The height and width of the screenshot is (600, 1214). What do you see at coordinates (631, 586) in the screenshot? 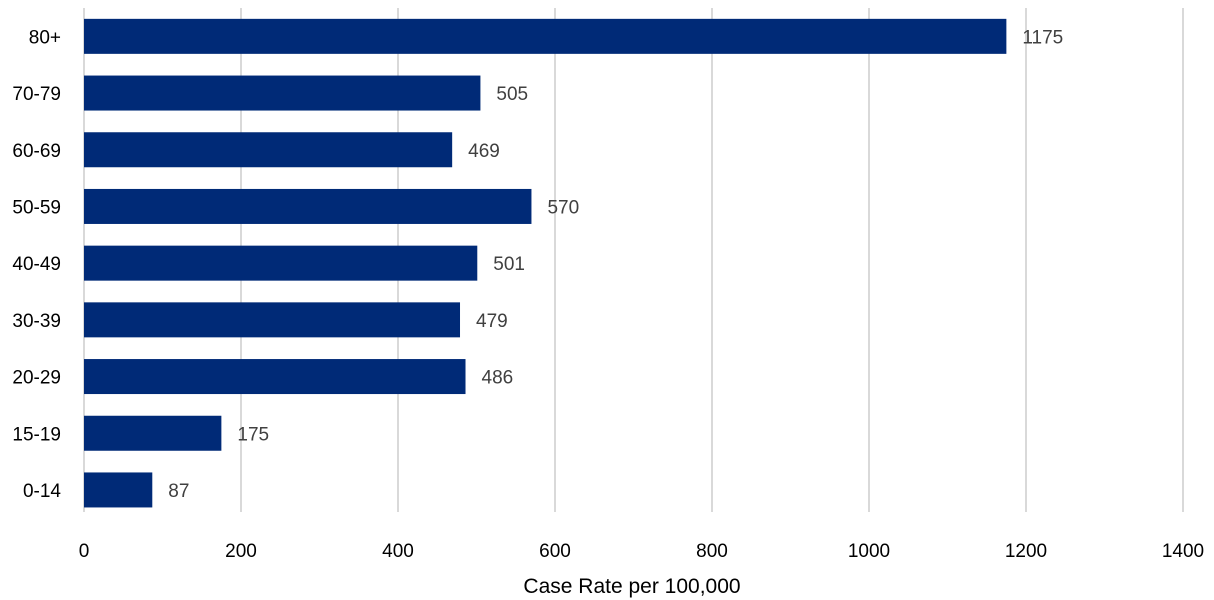
I see `x-axis-title: Case Rate per 100,000` at bounding box center [631, 586].